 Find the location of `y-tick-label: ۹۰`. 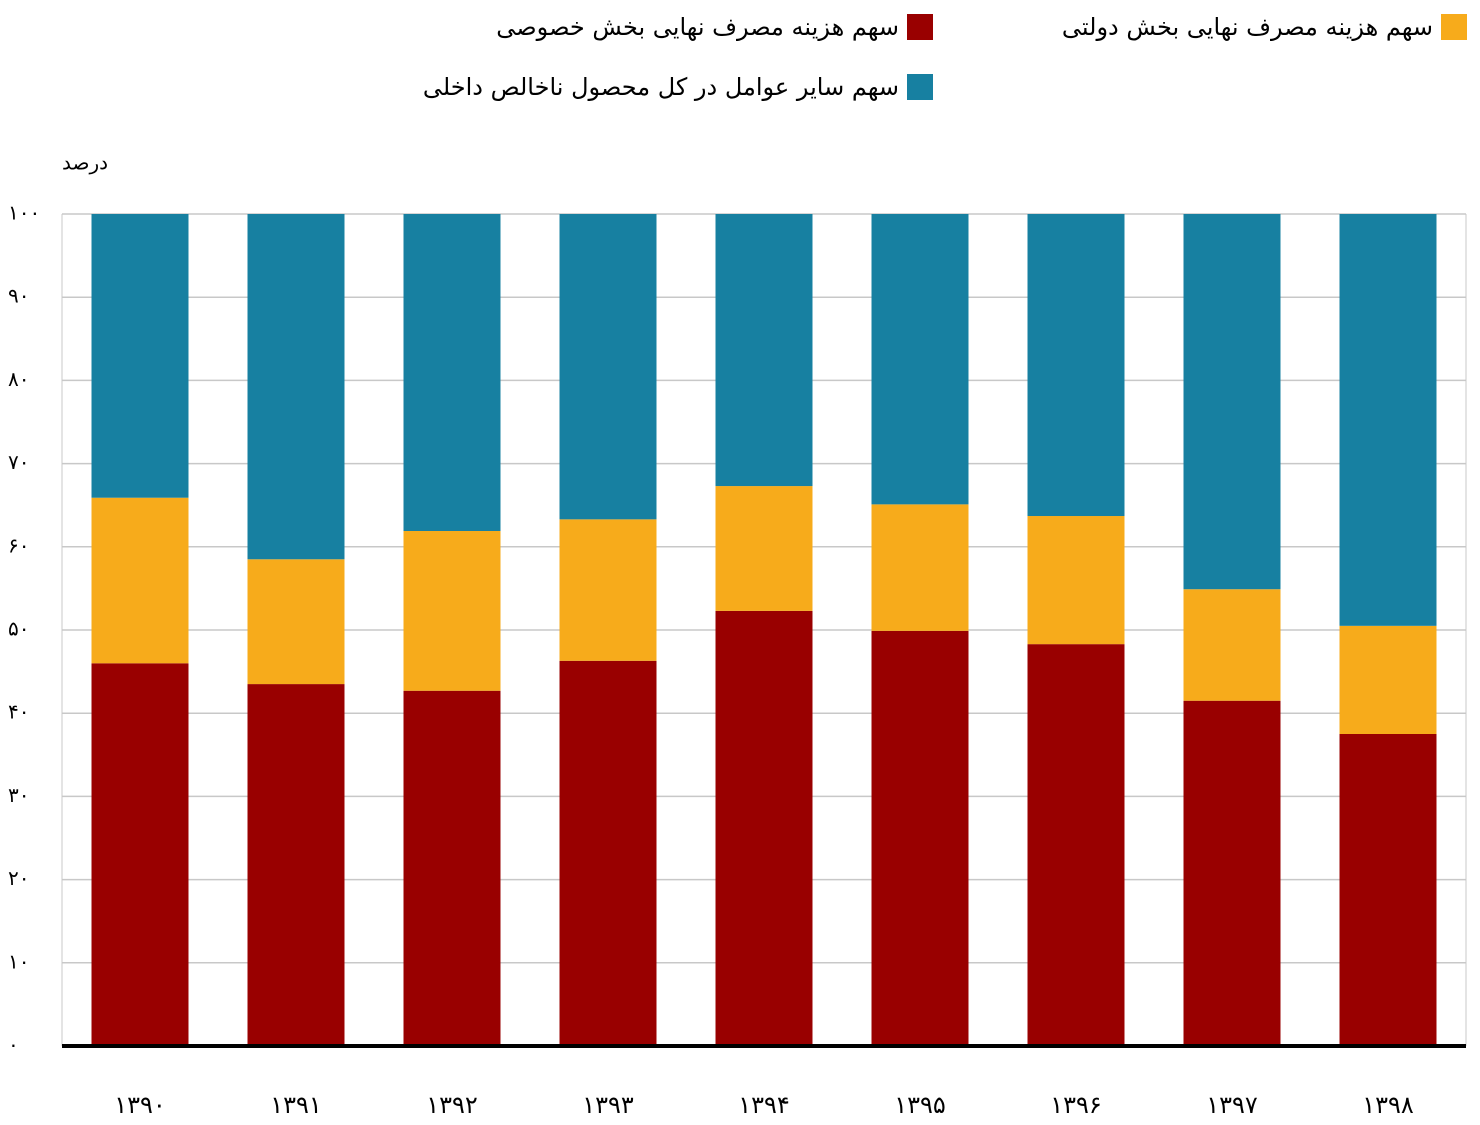

y-tick-label: ۹۰ is located at coordinates (18, 296).